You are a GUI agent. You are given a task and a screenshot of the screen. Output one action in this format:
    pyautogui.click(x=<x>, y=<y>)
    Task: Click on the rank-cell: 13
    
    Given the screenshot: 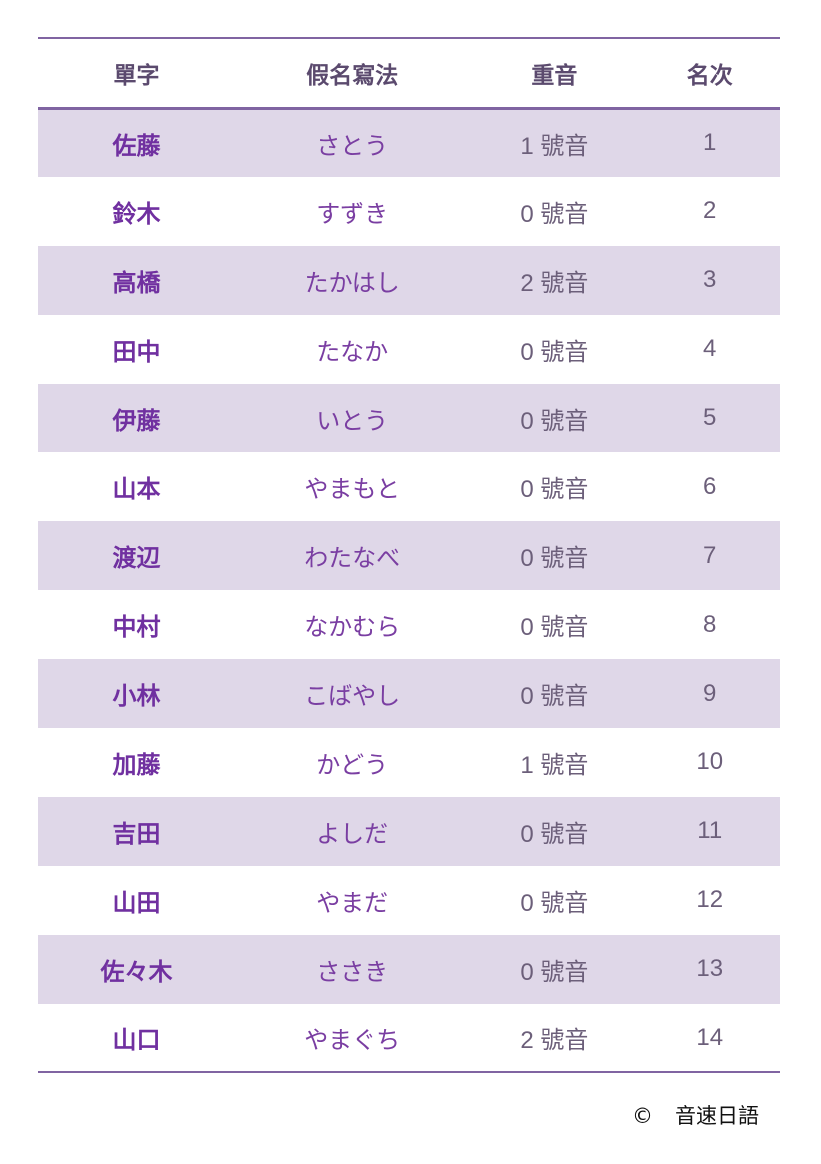 What is the action you would take?
    pyautogui.click(x=710, y=969)
    